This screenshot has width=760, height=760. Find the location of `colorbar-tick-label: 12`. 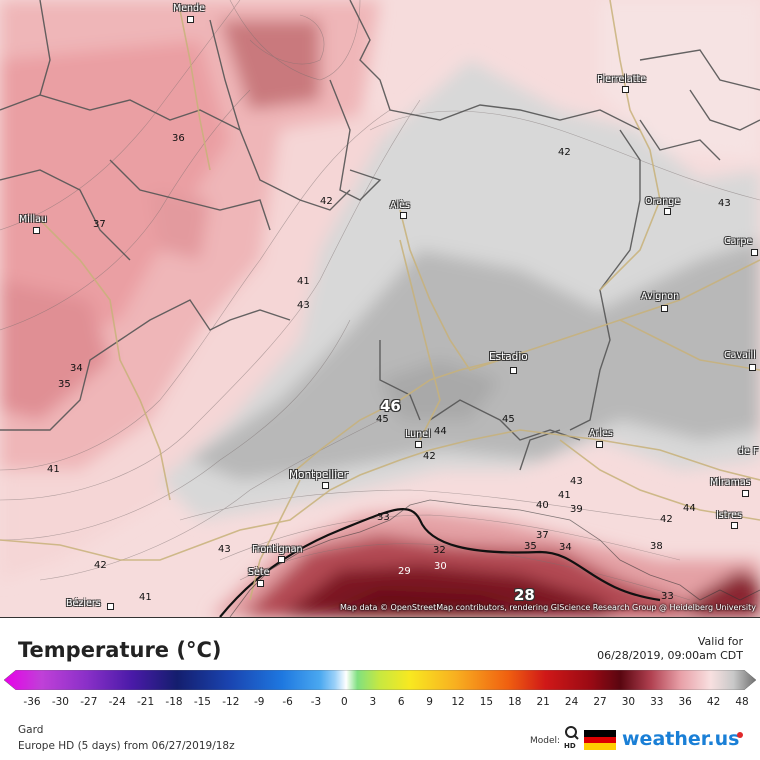

colorbar-tick-label: 12 is located at coordinates (458, 702).